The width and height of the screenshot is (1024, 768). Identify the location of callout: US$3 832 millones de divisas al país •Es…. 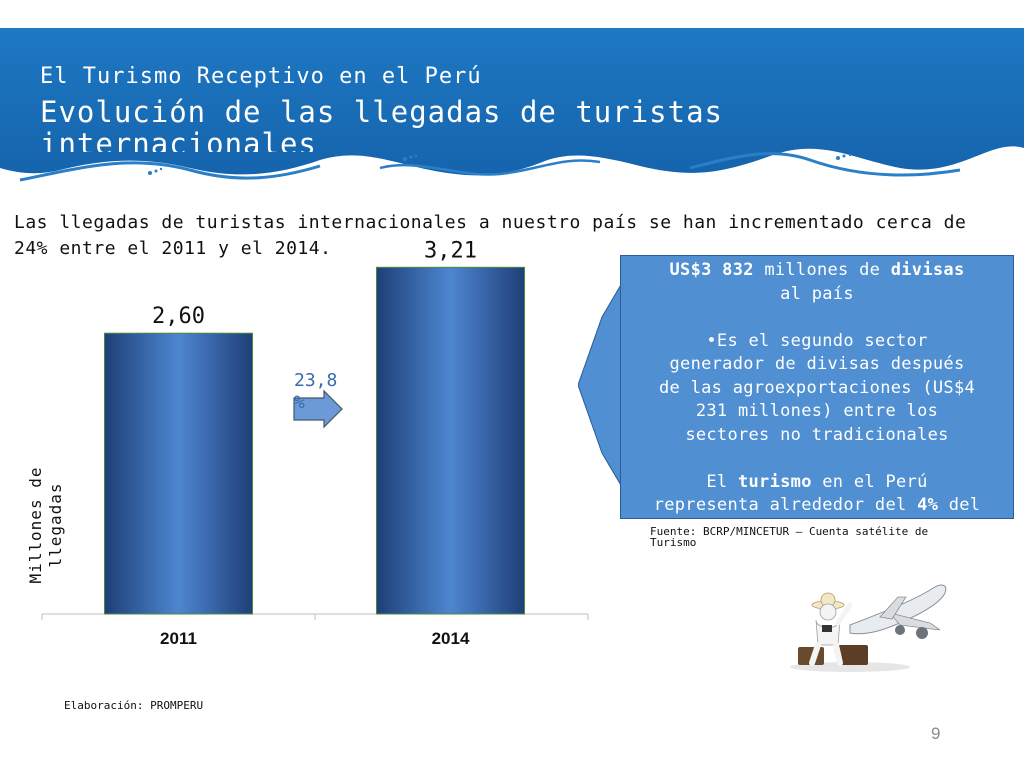
(796, 387).